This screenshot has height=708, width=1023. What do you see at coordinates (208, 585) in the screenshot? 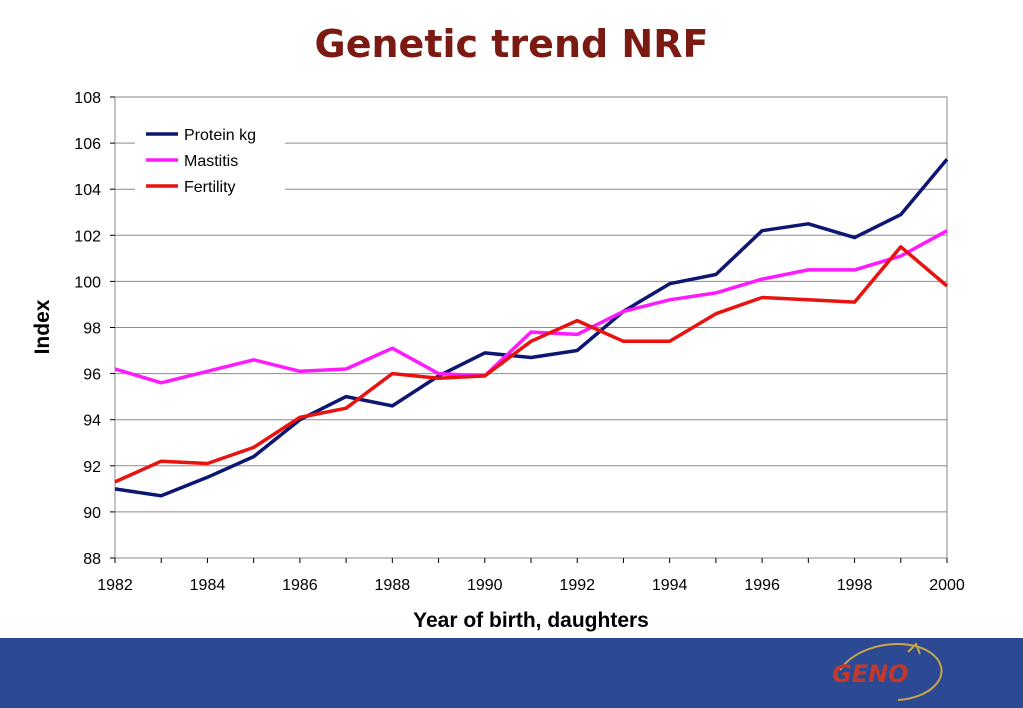
I see `x-tick-label: 1984` at bounding box center [208, 585].